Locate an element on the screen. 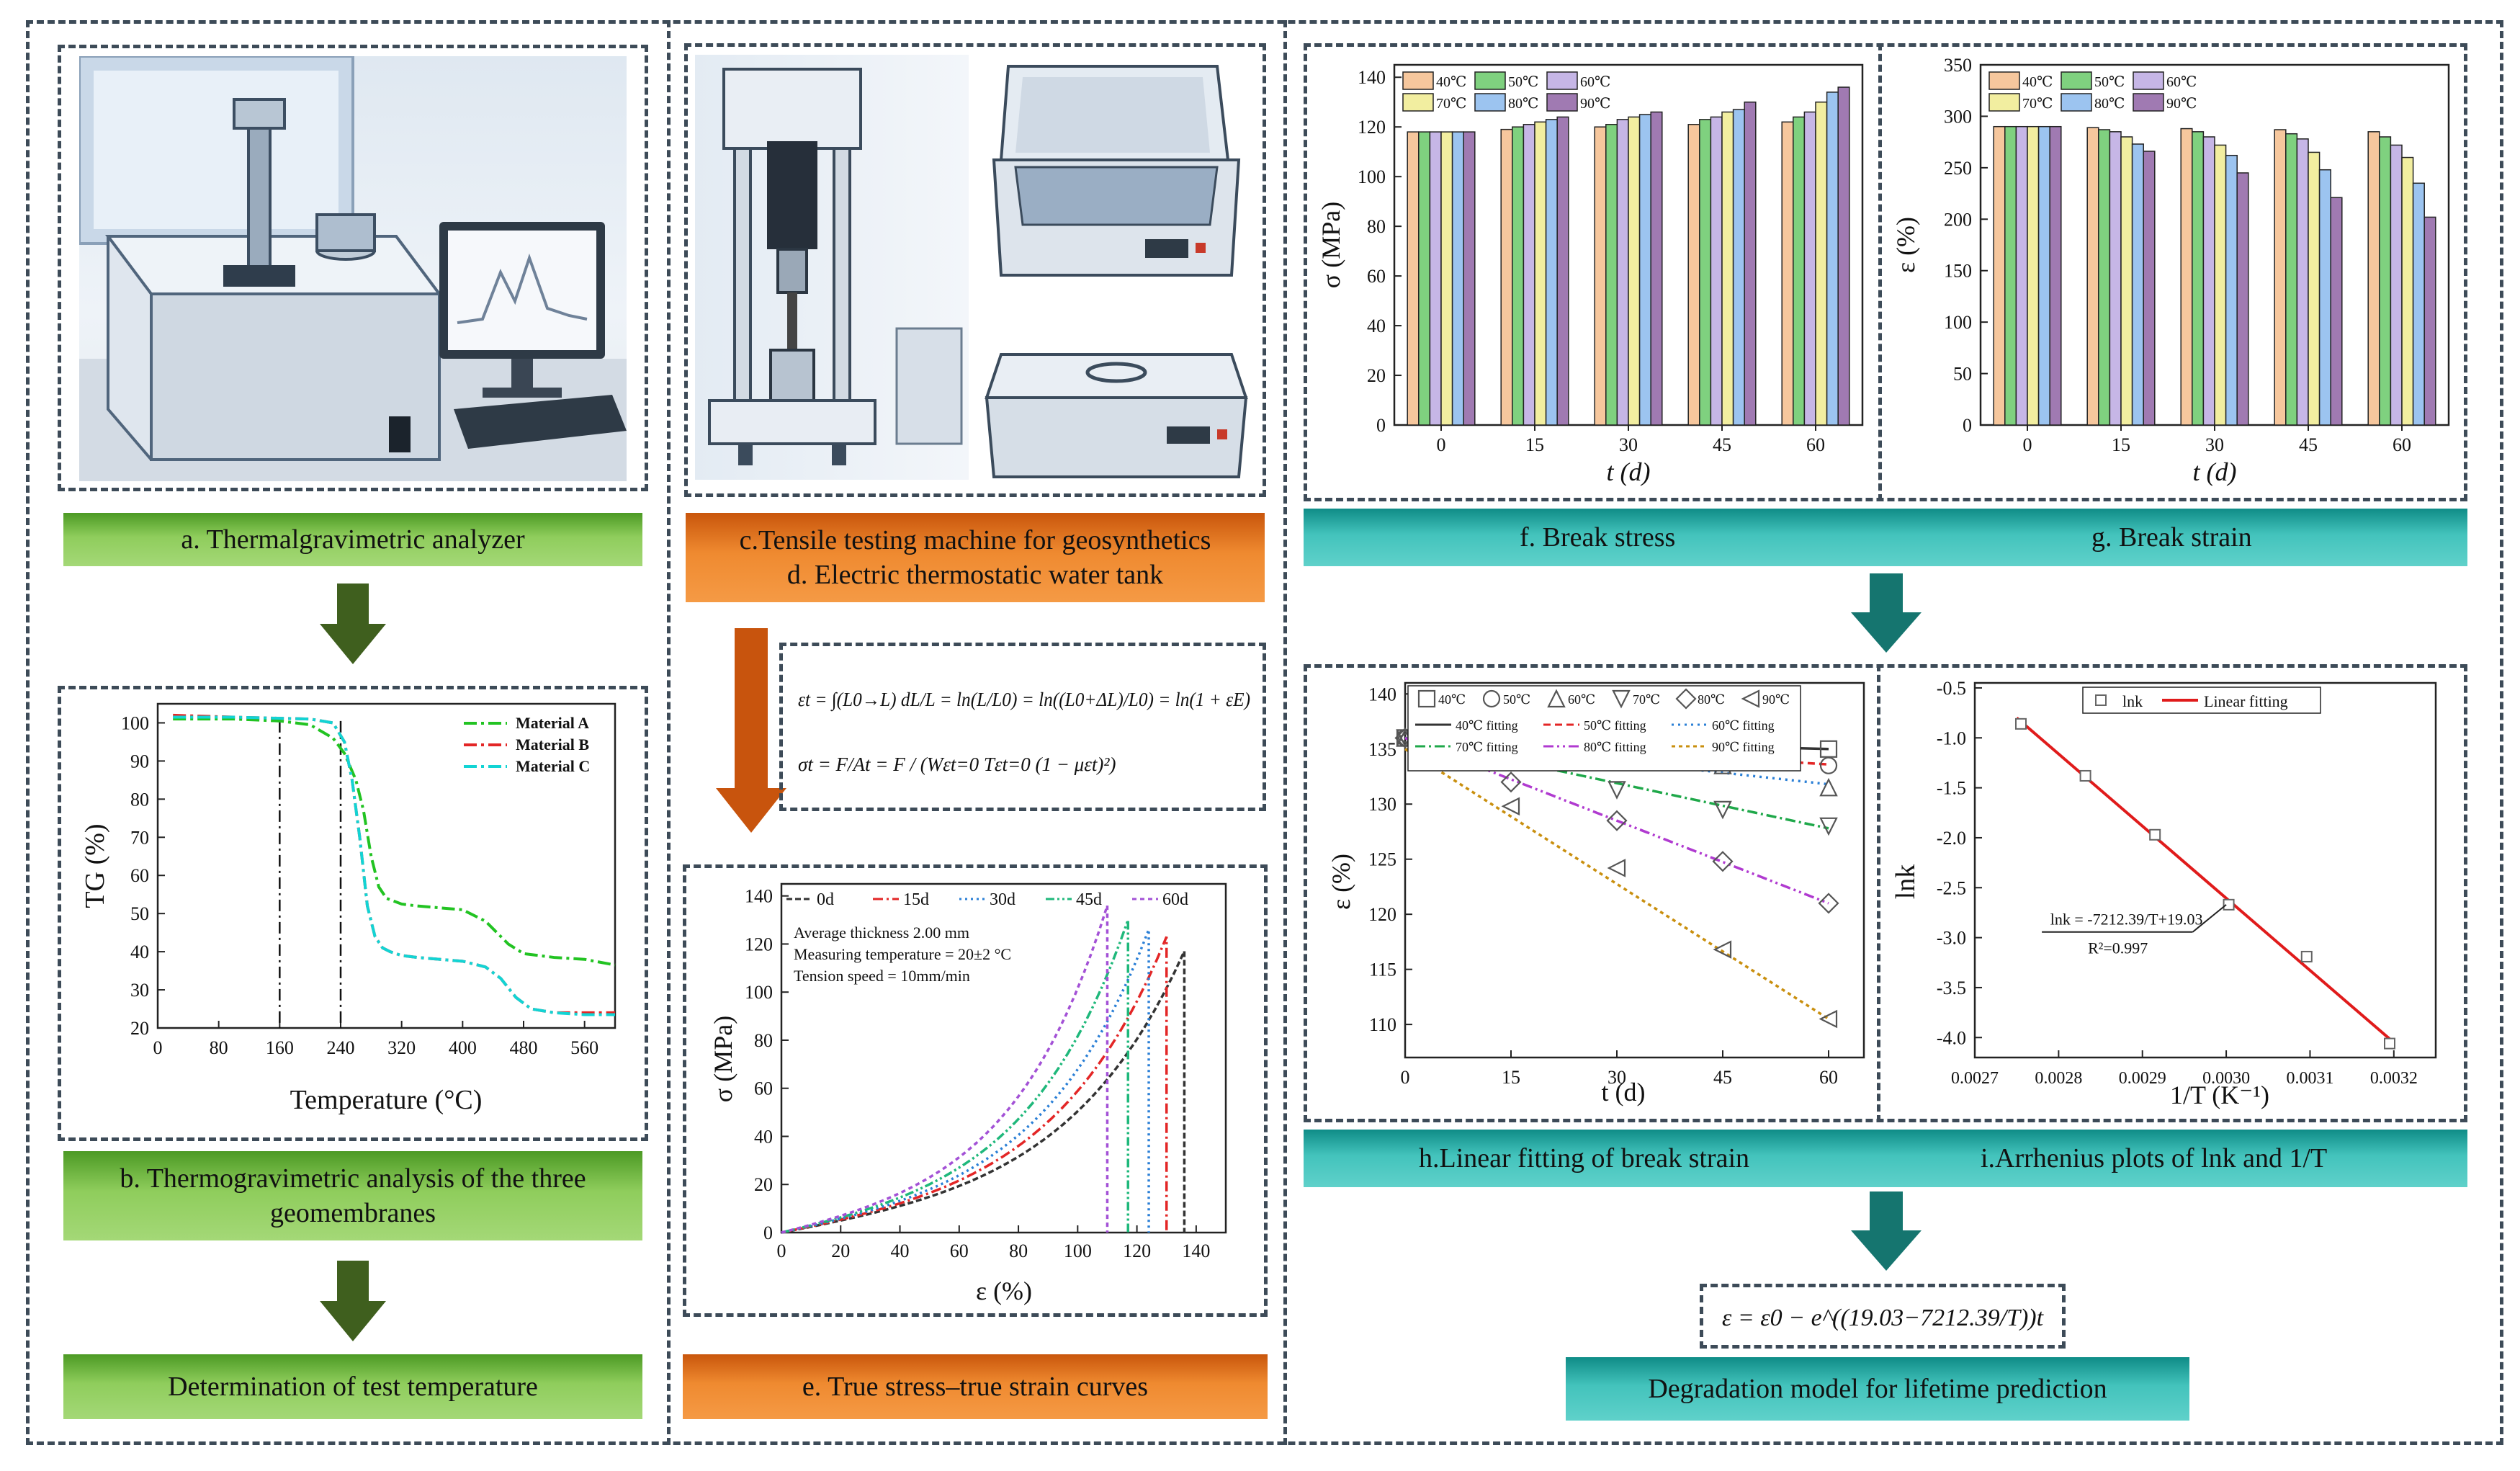  tg-ytick-label: 60 is located at coordinates (139, 875).